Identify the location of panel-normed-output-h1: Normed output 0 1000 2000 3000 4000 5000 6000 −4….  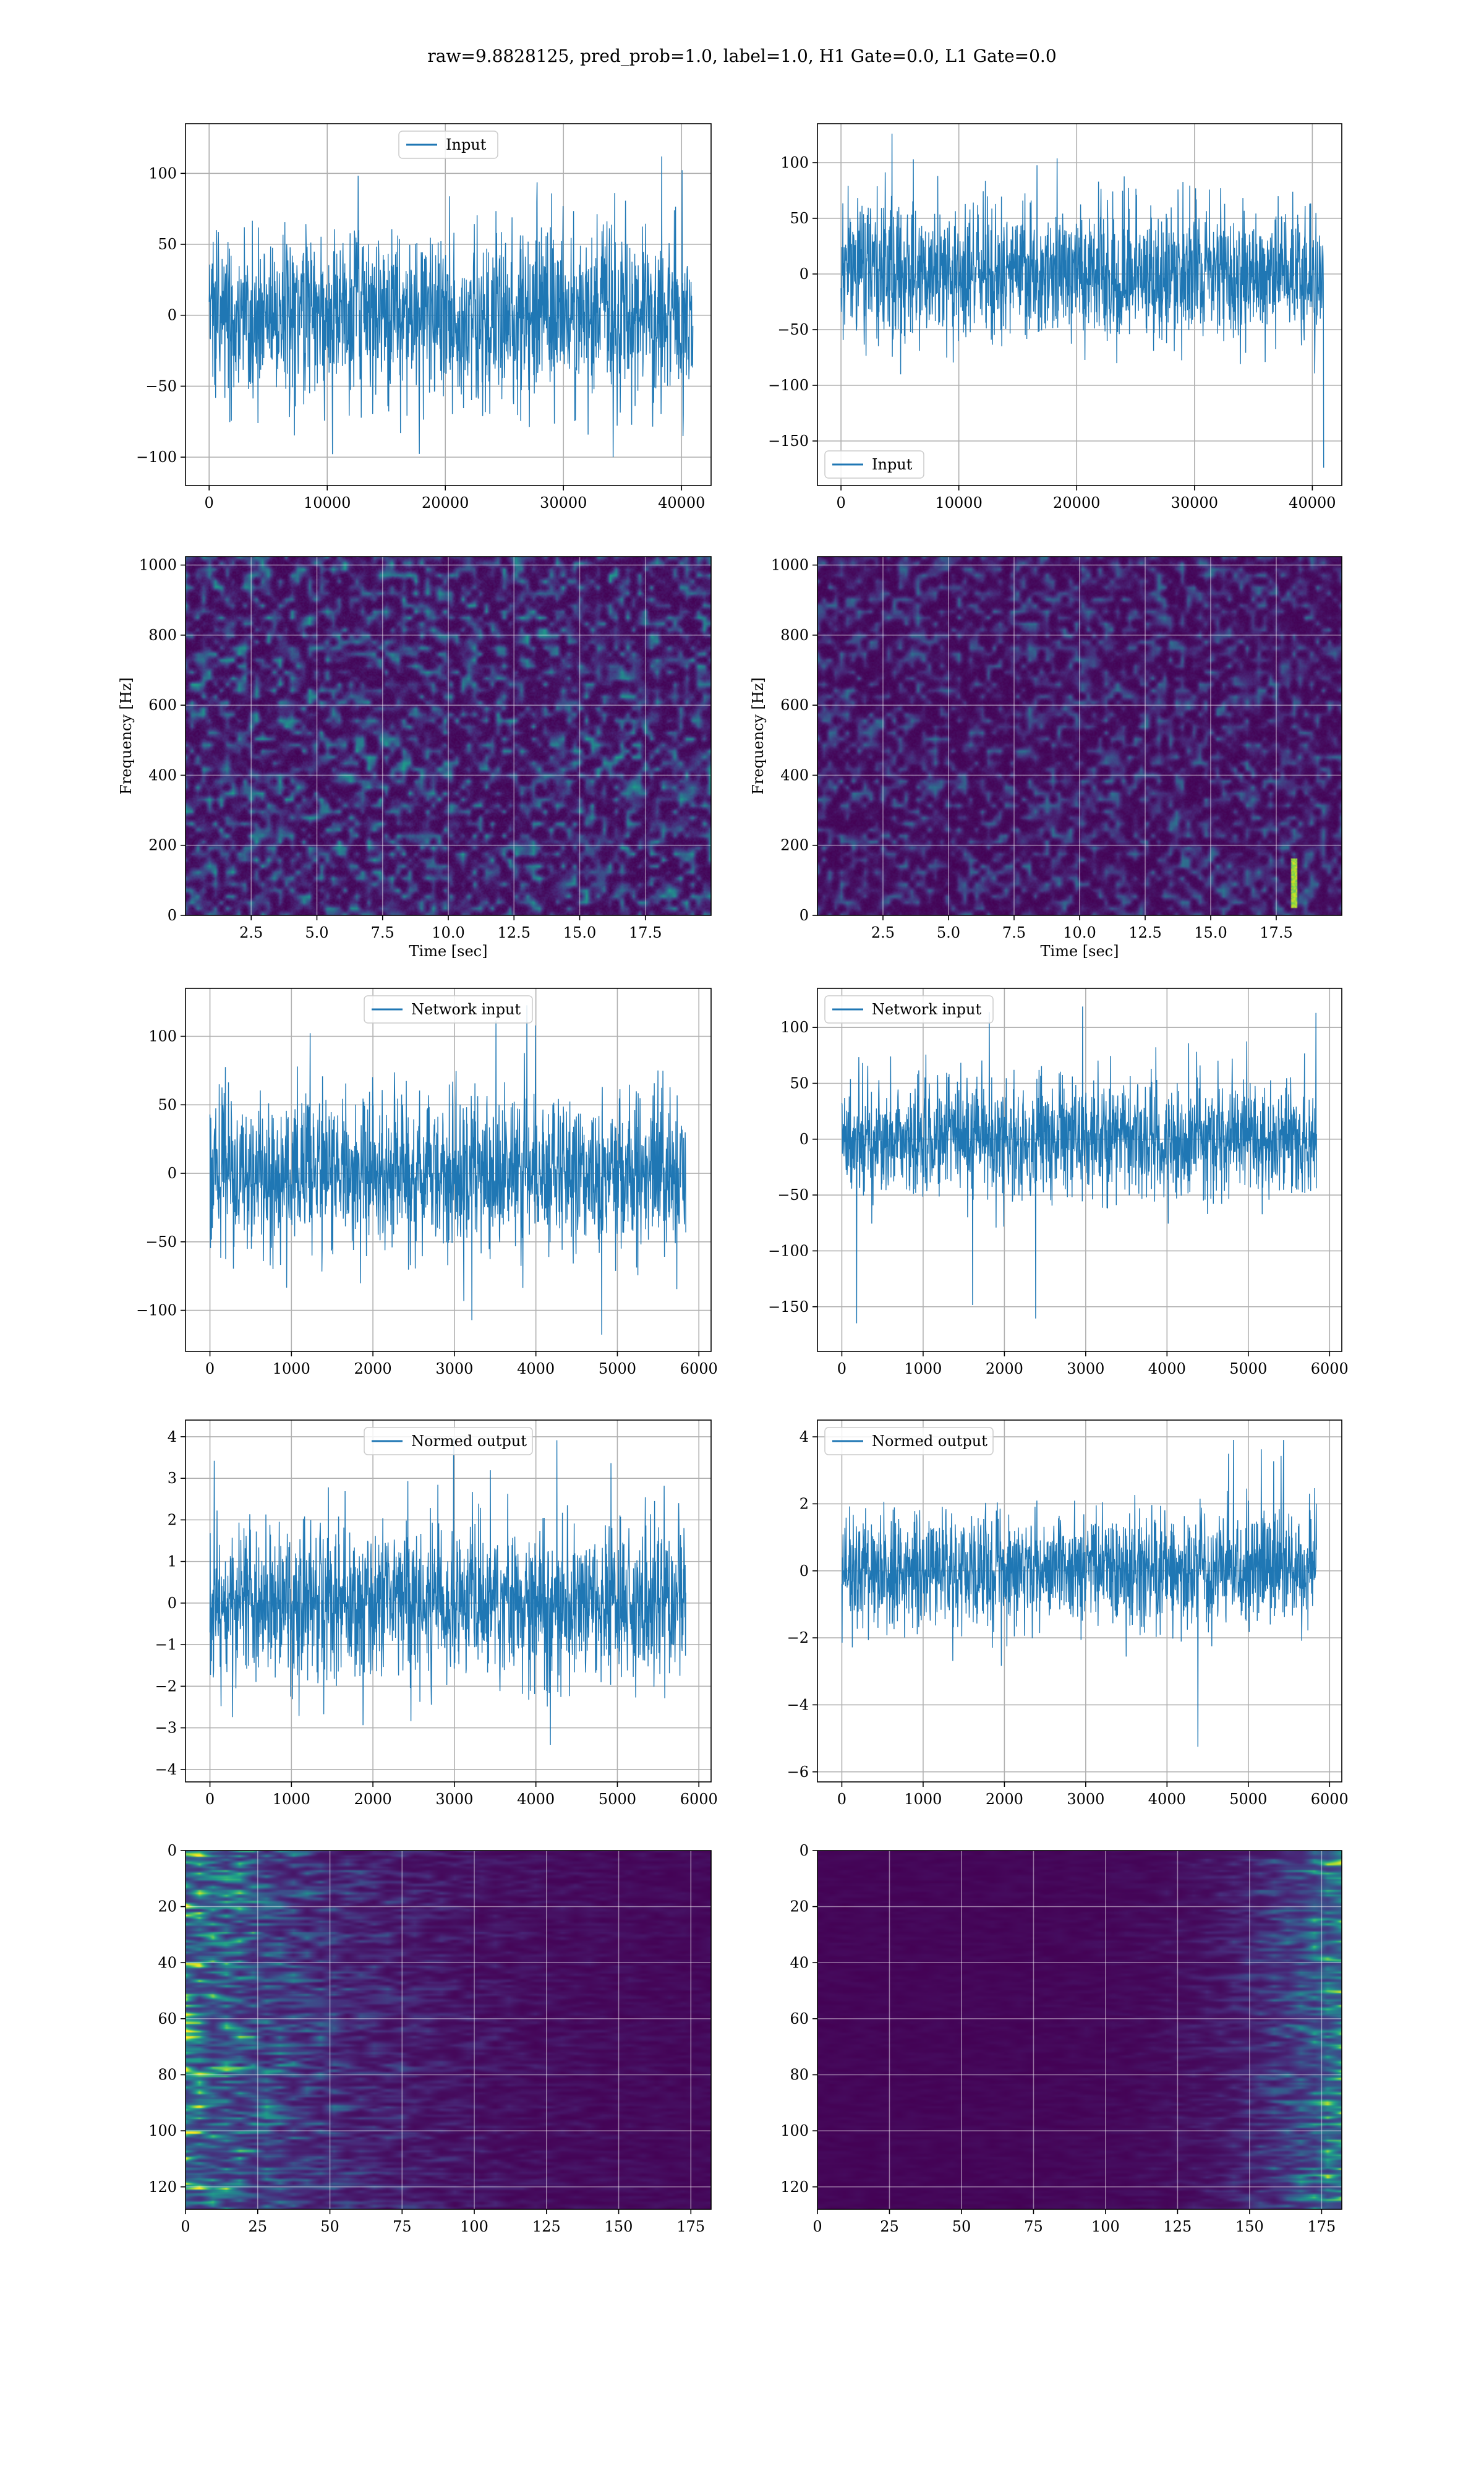
(436, 1613).